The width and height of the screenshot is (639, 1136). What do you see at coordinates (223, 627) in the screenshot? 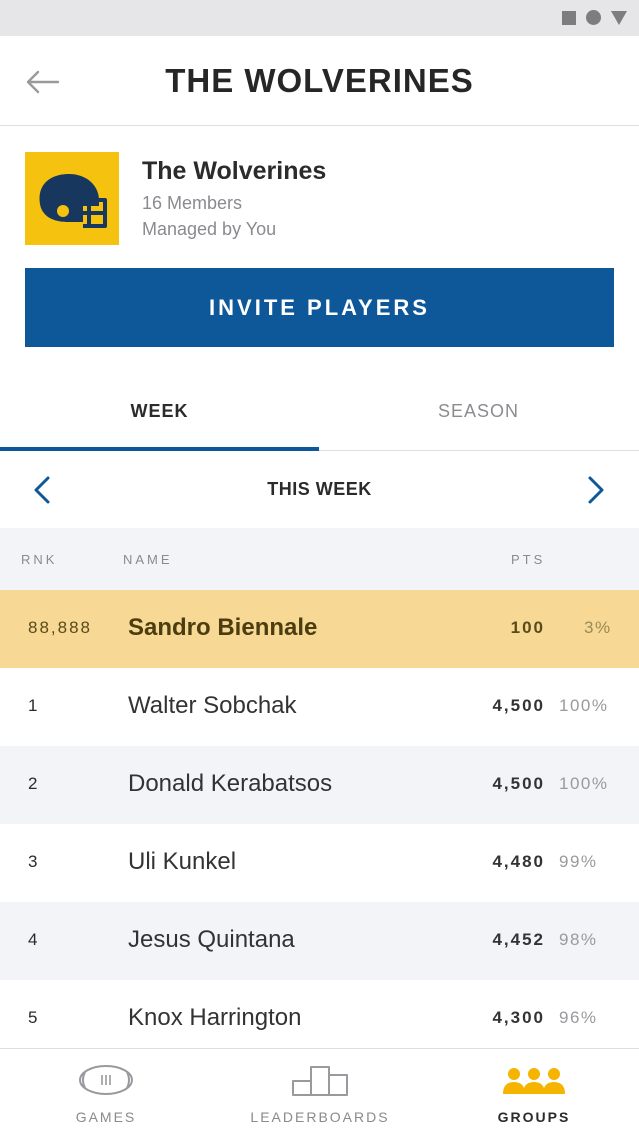
I see `row-name: Sandro Biennale` at bounding box center [223, 627].